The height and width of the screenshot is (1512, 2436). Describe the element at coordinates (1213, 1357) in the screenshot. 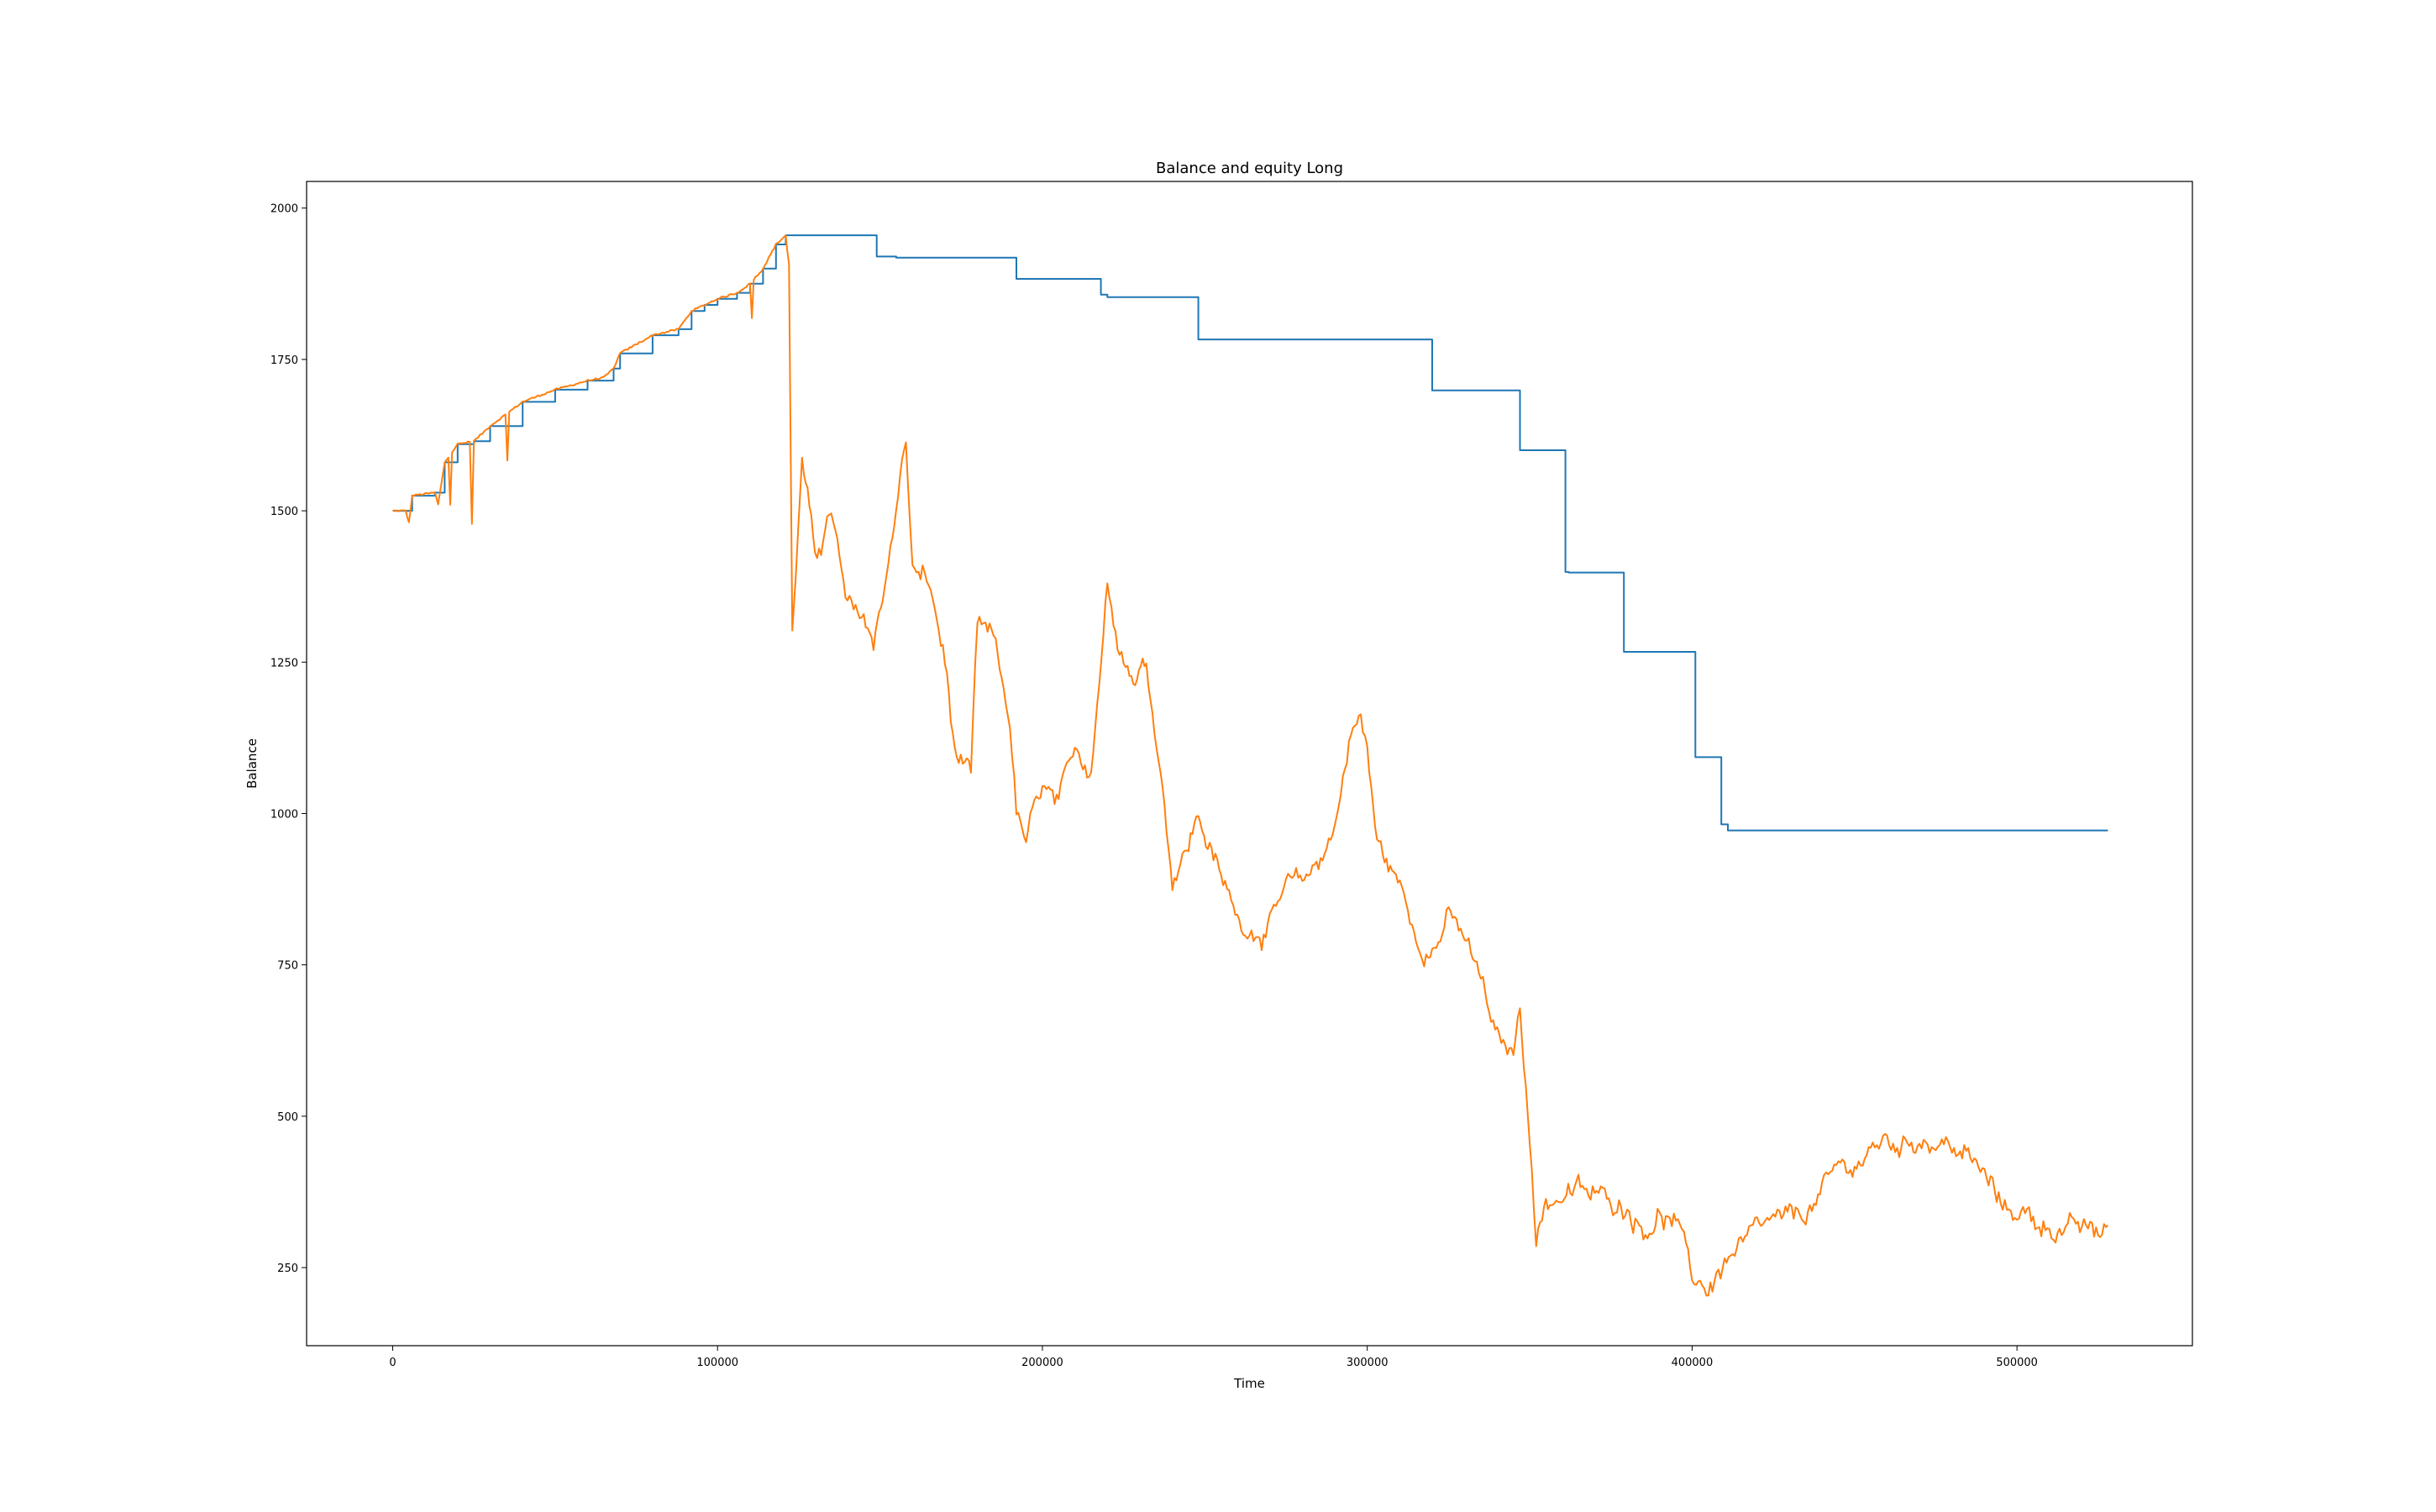

I see `x-axis: 0 100000 200000 300000 400000 500000` at that location.